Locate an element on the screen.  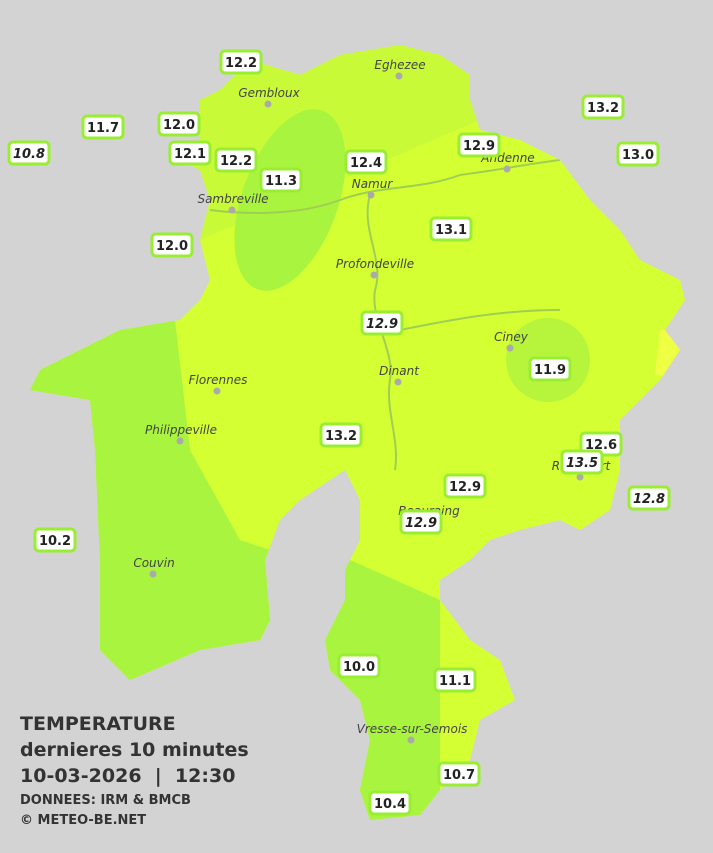
city-label: Ciney is located at coordinates (511, 337).